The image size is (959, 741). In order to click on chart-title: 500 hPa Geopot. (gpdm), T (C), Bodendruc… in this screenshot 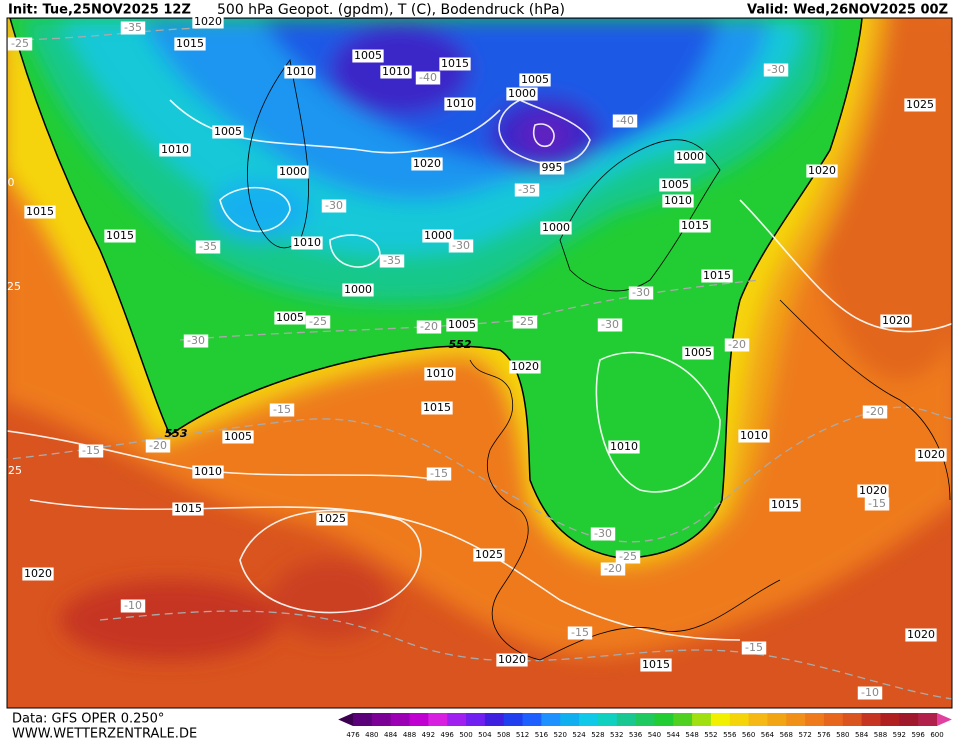, I will do `click(391, 10)`.